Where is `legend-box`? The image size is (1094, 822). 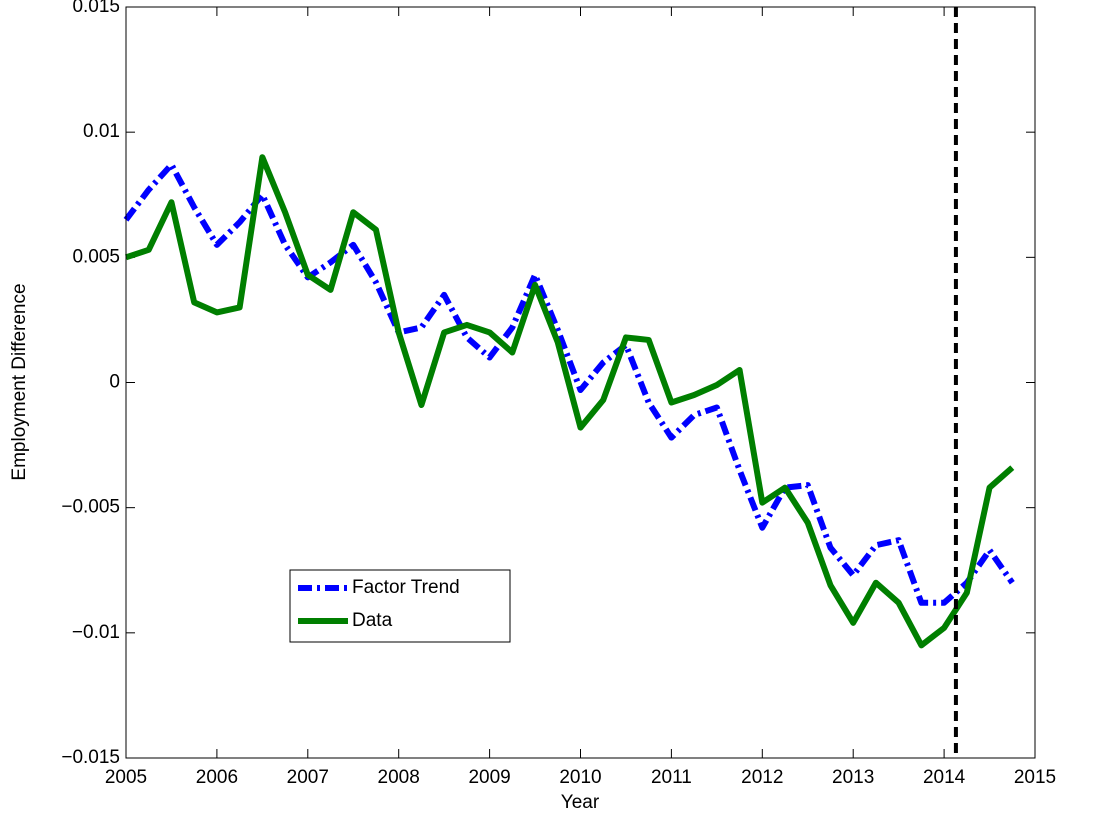 legend-box is located at coordinates (400, 606).